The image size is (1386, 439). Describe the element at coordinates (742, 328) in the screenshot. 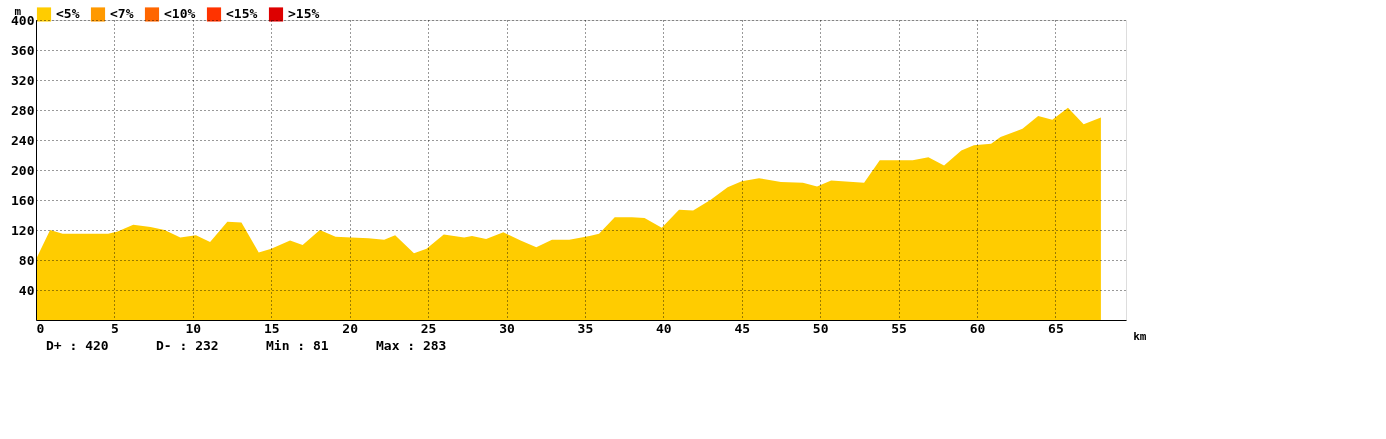

I see `x-tick-label: 45` at that location.